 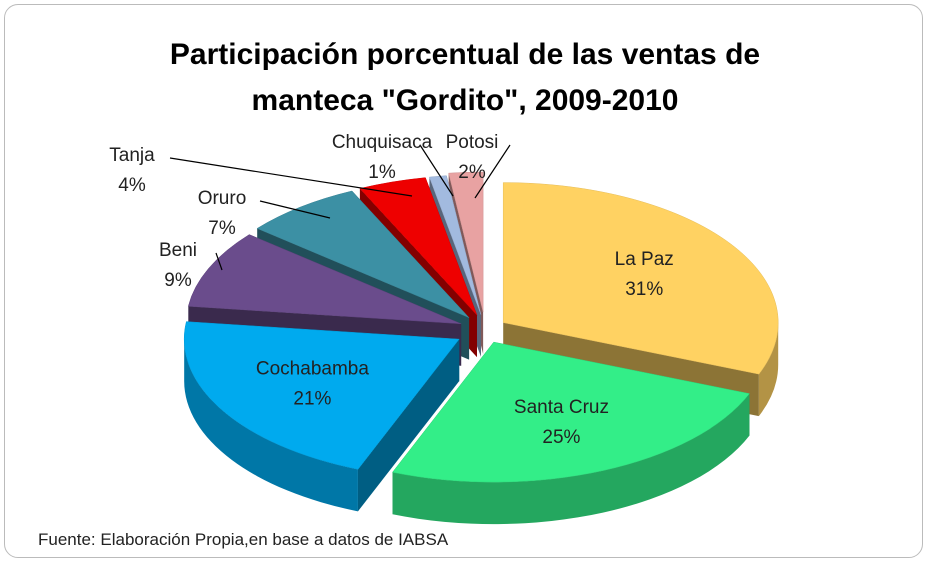 What do you see at coordinates (222, 198) in the screenshot?
I see `slice-label: Oruro` at bounding box center [222, 198].